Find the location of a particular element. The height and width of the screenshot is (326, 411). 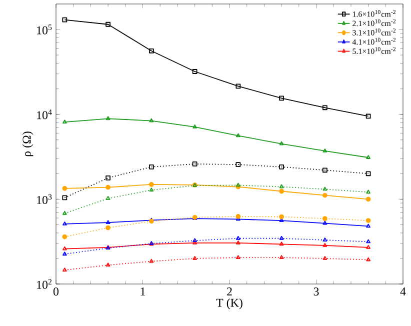

y-axis-title: ρ (Ω) is located at coordinates (28, 144).